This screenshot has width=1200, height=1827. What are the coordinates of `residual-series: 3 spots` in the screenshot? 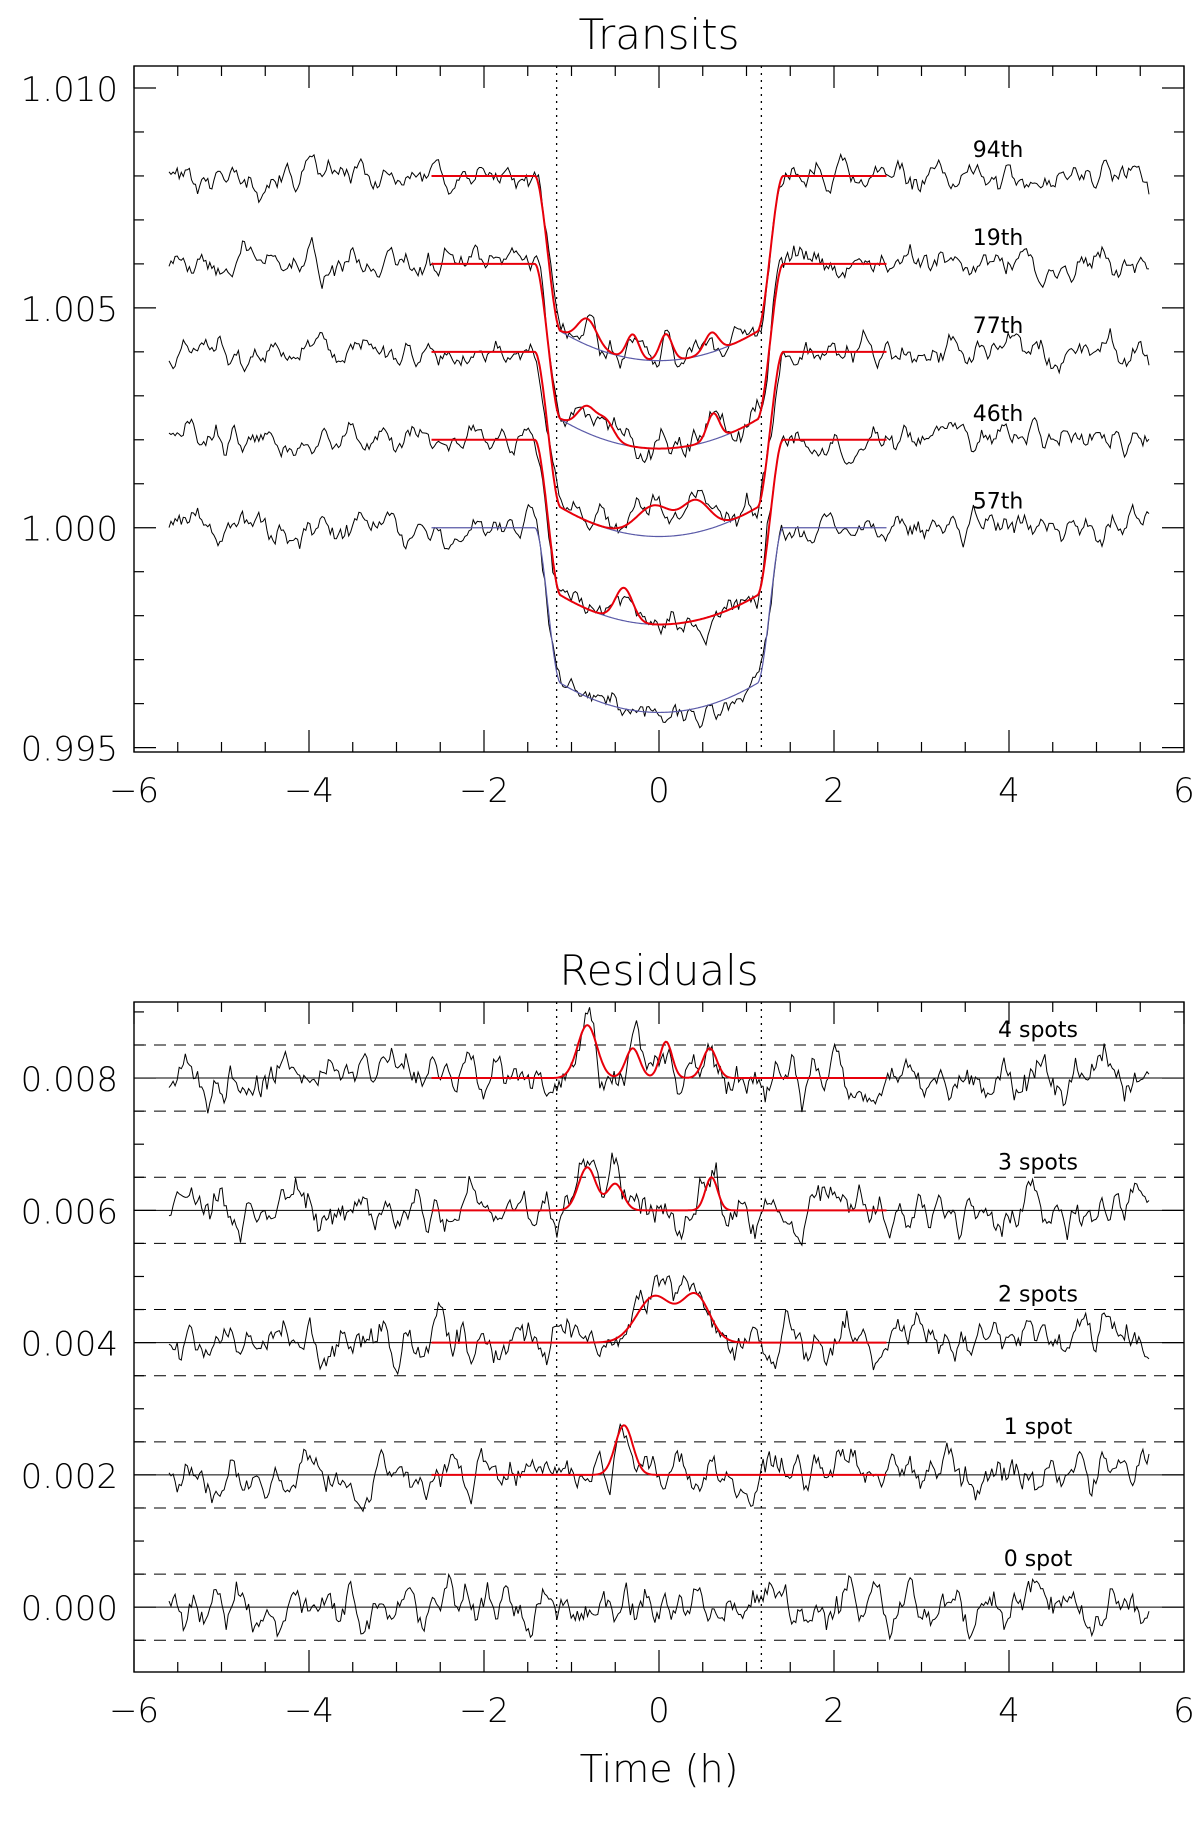 It's located at (659, 1198).